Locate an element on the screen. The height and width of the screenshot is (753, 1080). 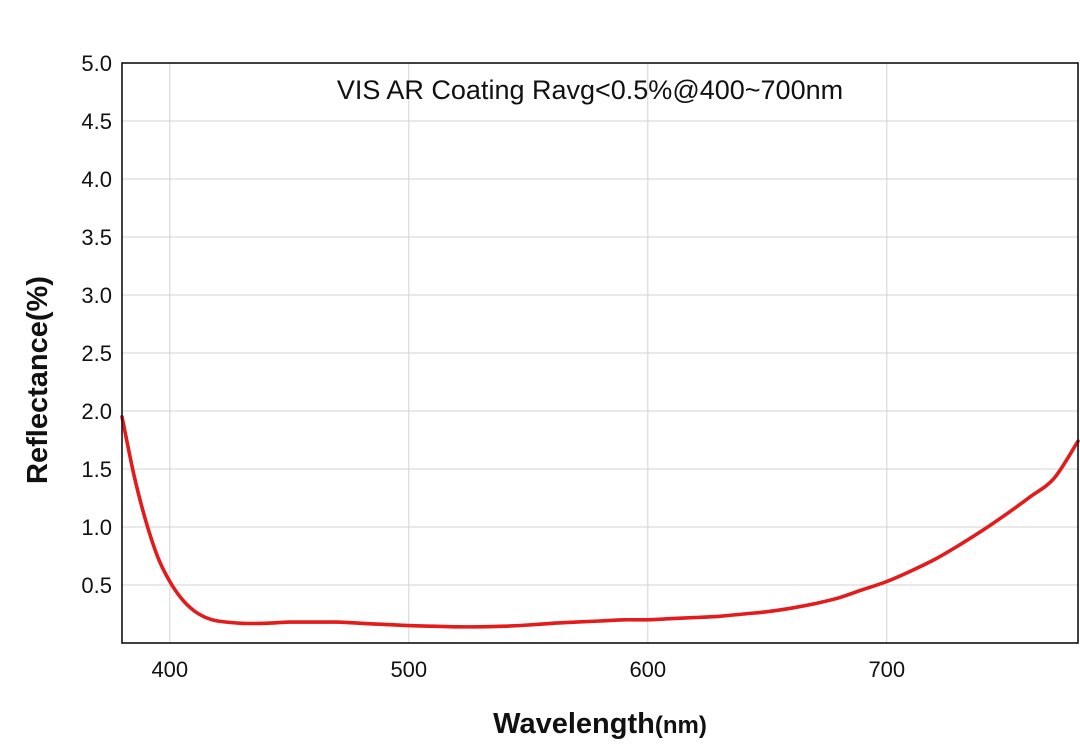
y-axis-title: Reflectance(%) is located at coordinates (38, 380).